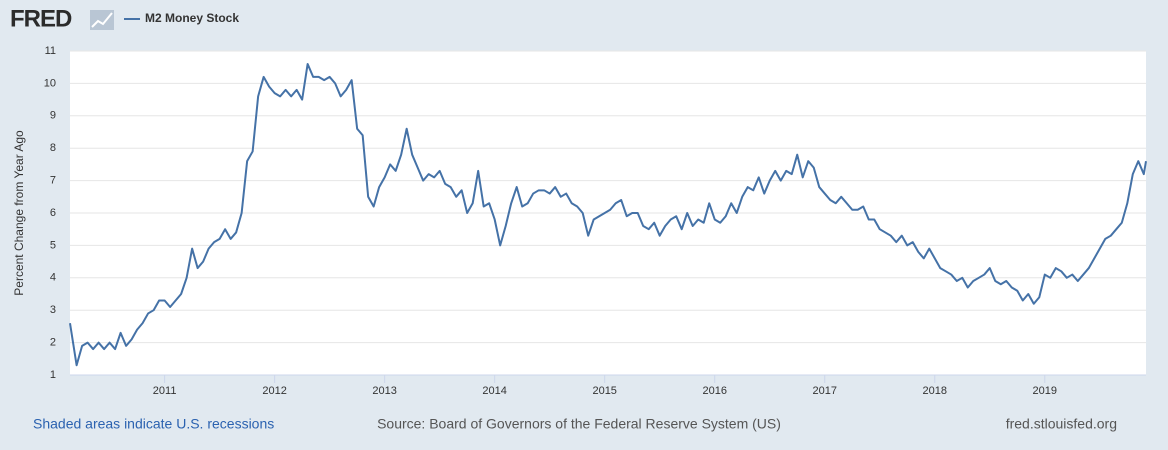 This screenshot has width=1168, height=450. Describe the element at coordinates (53, 181) in the screenshot. I see `y-tick-label: 7` at that location.